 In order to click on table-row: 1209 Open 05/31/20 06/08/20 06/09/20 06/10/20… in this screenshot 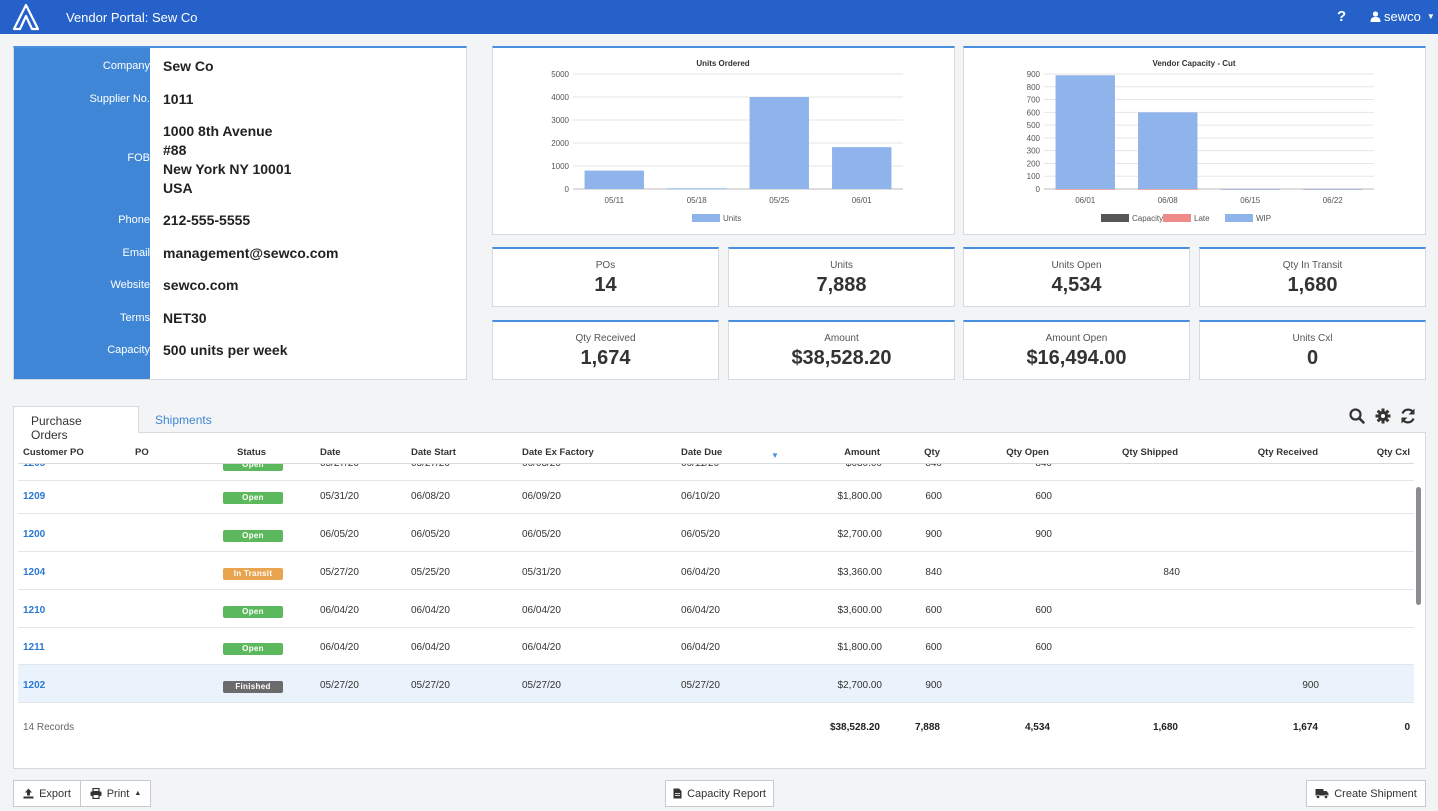, I will do `click(716, 495)`.